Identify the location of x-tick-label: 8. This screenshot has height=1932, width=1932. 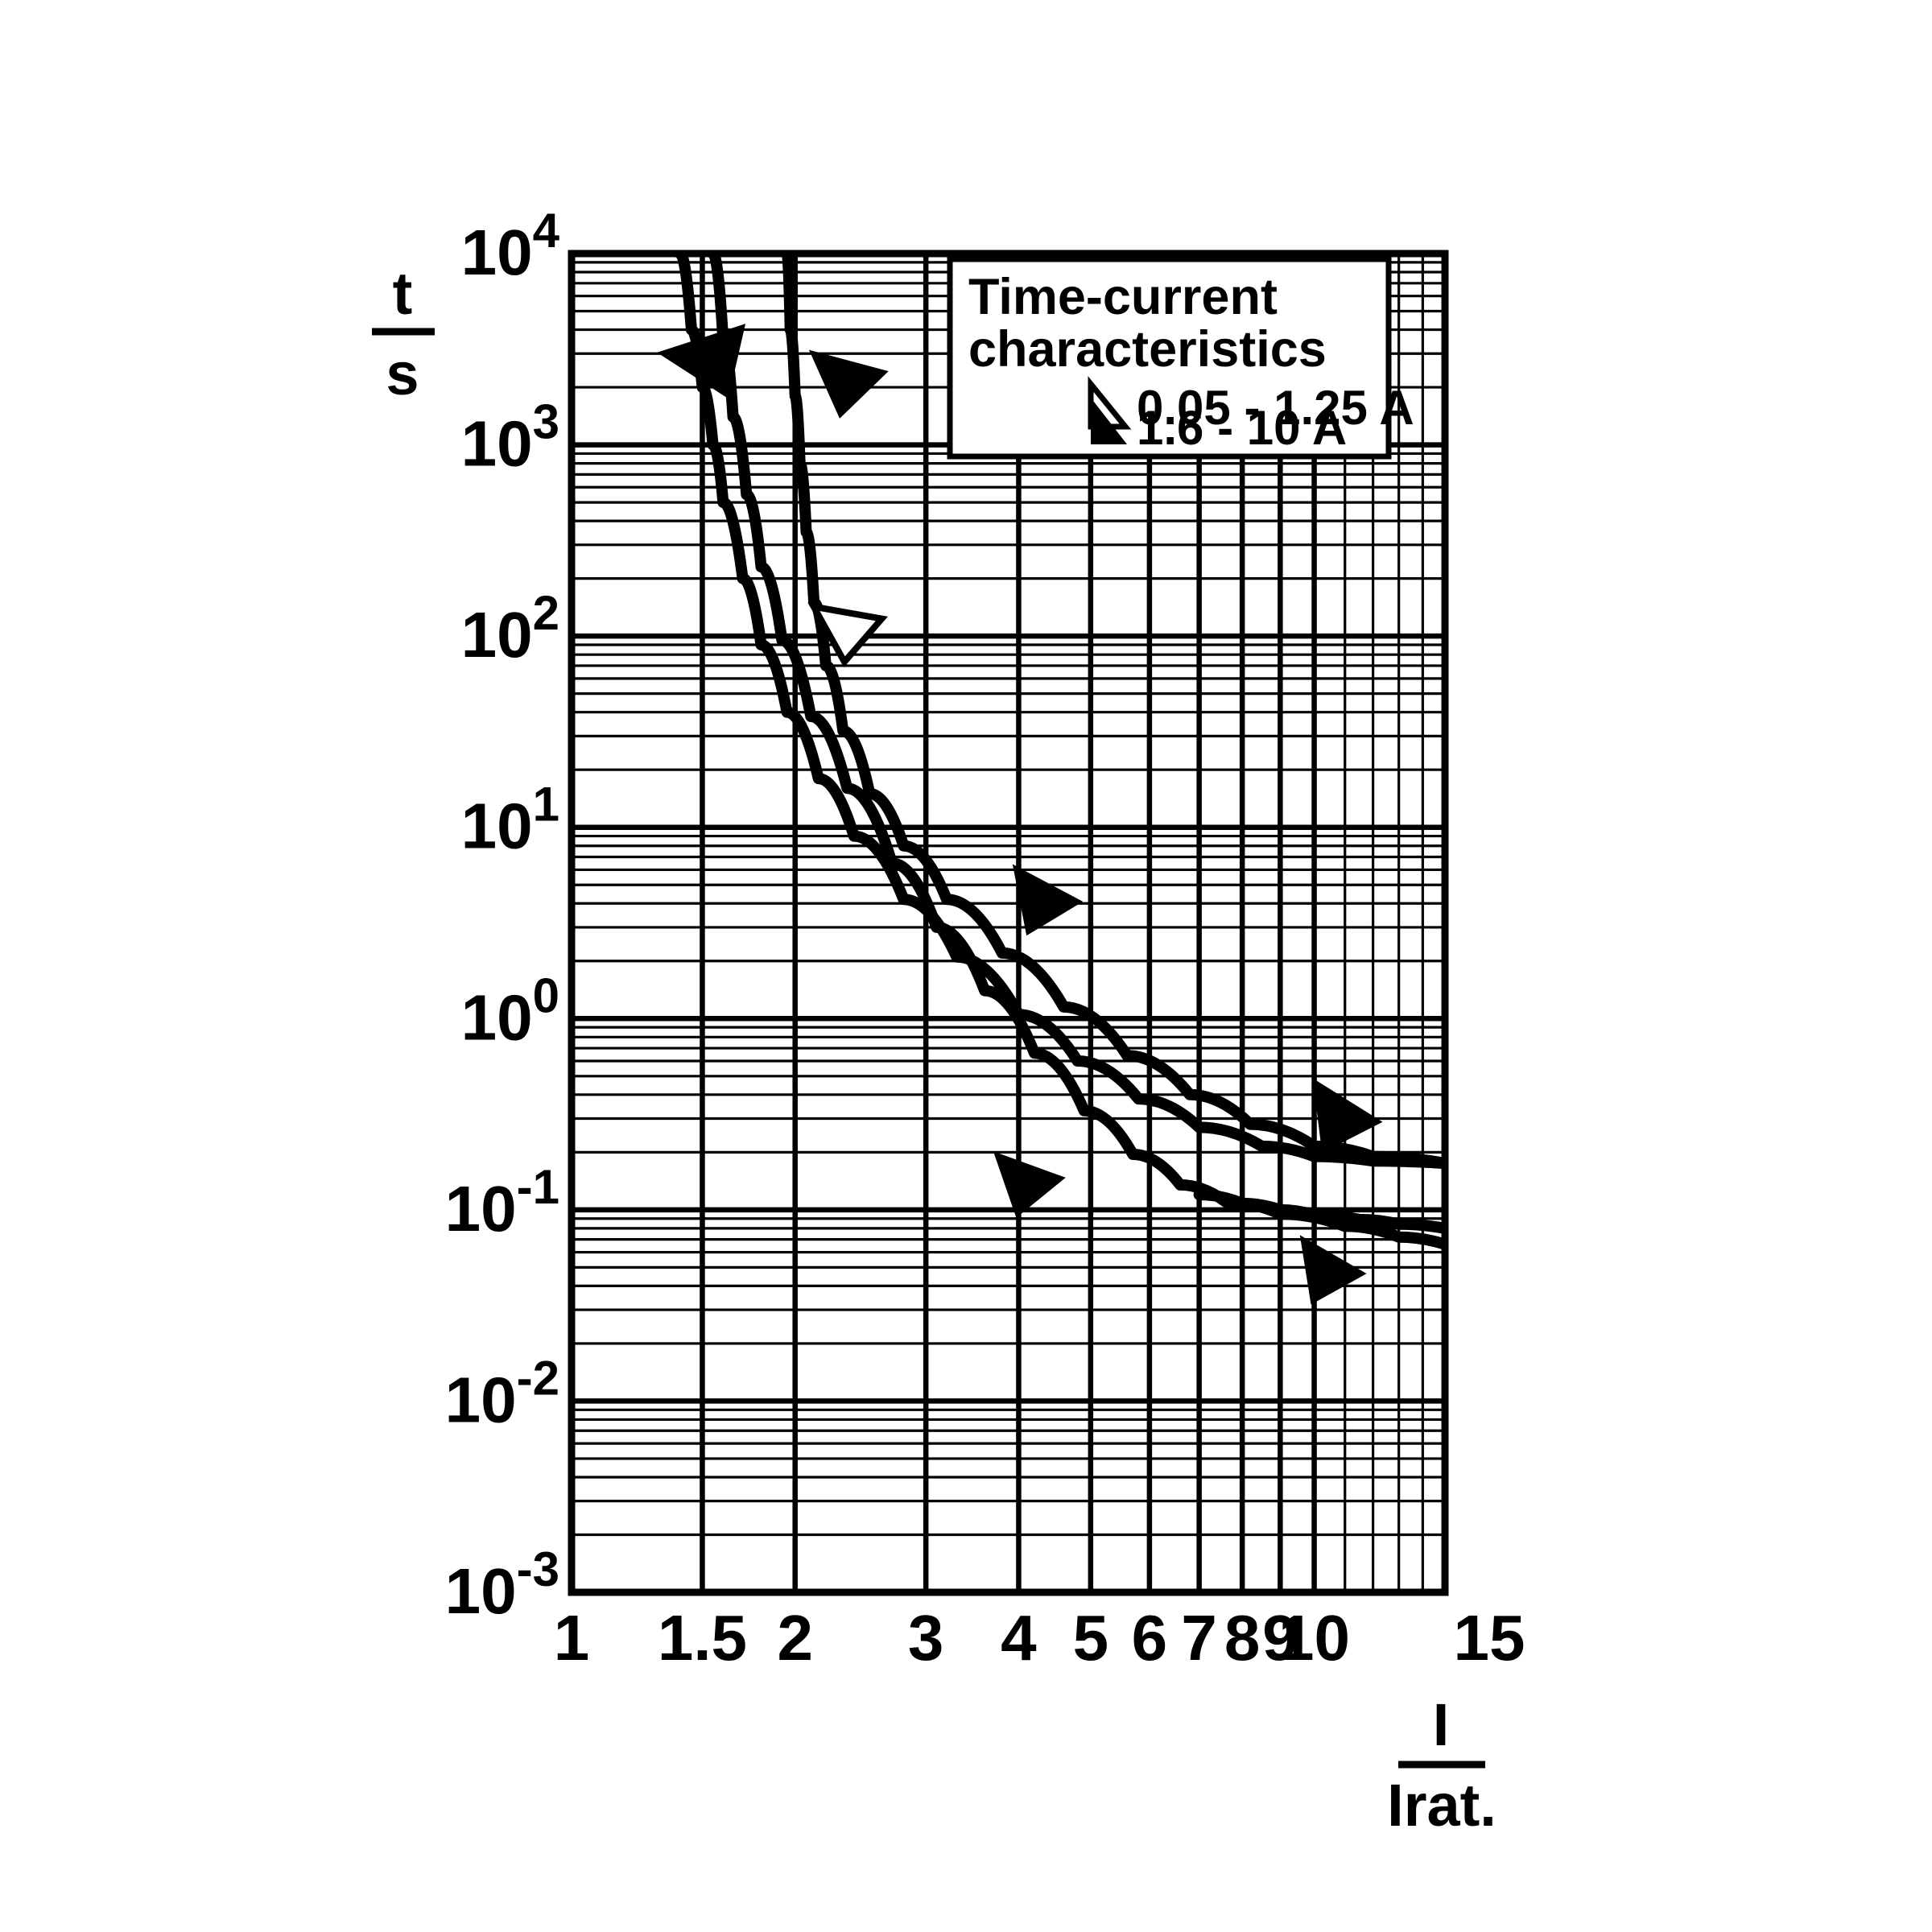
(1242, 1638).